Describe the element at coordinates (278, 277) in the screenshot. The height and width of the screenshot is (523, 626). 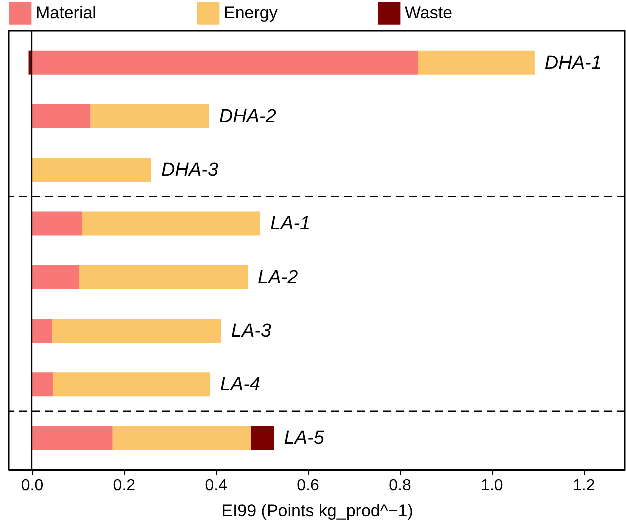
I see `y-tick-label: LA-2` at that location.